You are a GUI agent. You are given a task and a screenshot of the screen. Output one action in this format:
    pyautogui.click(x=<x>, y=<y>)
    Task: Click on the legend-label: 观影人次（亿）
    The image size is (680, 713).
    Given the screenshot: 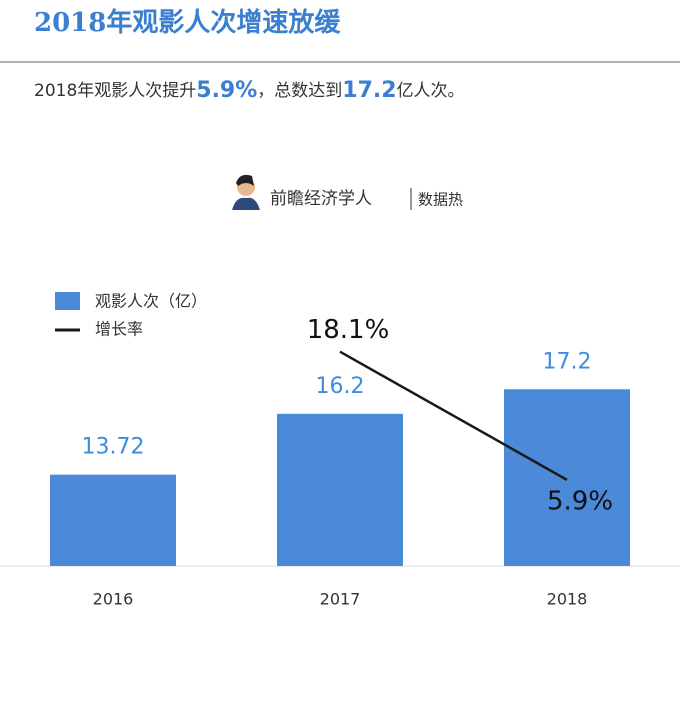 What is the action you would take?
    pyautogui.click(x=151, y=301)
    